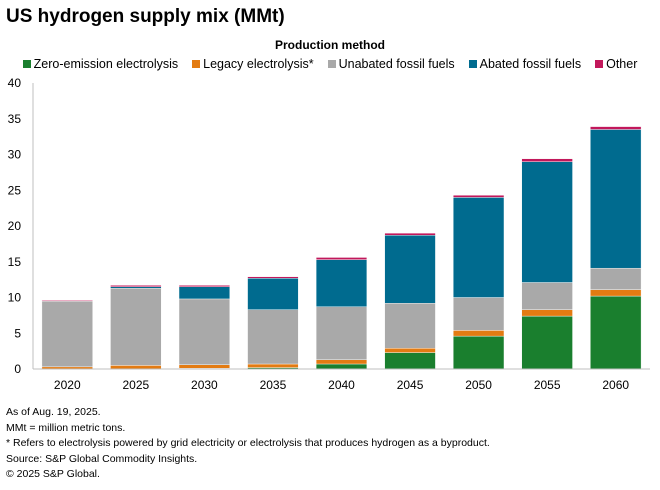 The height and width of the screenshot is (490, 660). I want to click on bar-segment-unabated-fossil-fuels-2020, so click(67, 334).